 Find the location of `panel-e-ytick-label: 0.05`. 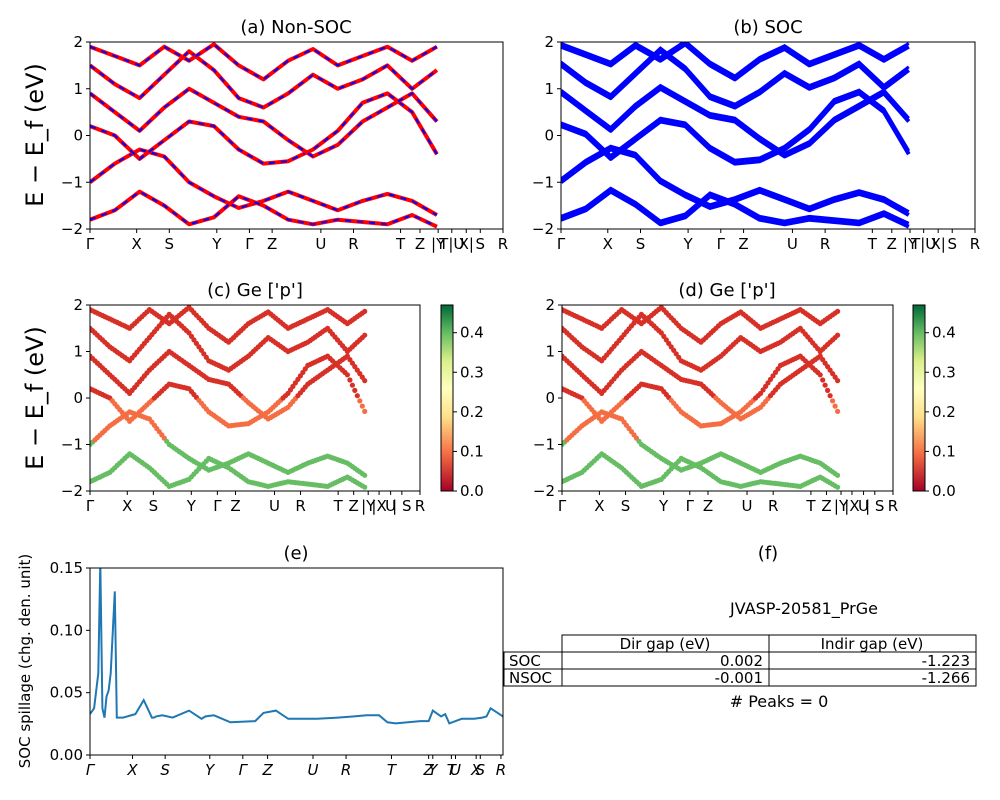

panel-e-ytick-label: 0.05 is located at coordinates (66, 693).